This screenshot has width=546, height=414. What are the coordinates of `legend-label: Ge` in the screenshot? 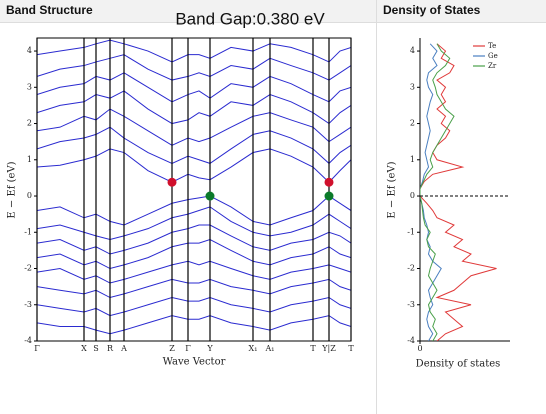 It's located at (493, 56).